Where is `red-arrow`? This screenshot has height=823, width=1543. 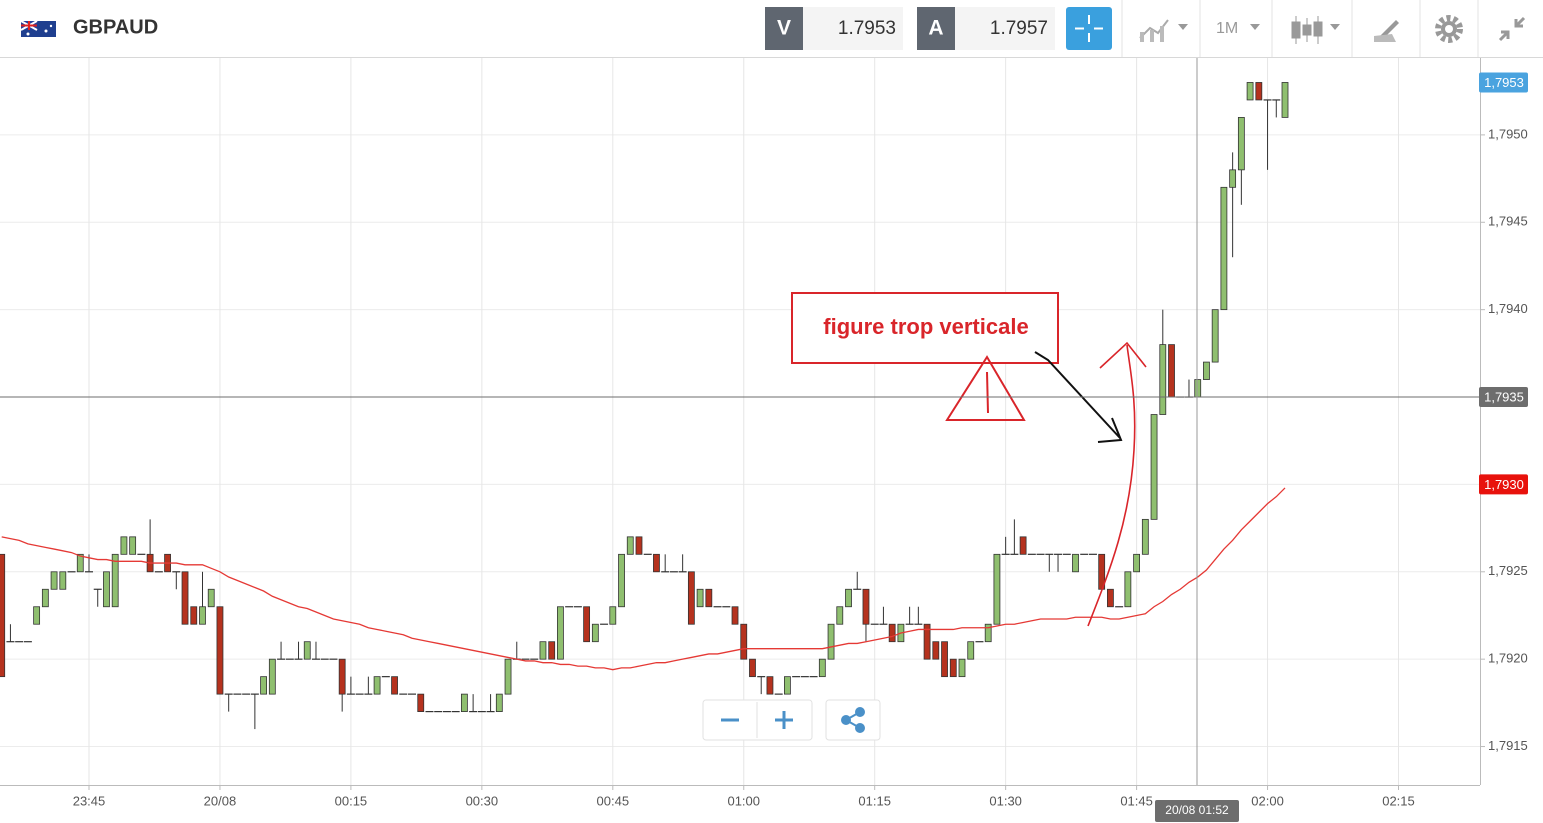
red-arrow is located at coordinates (1117, 484).